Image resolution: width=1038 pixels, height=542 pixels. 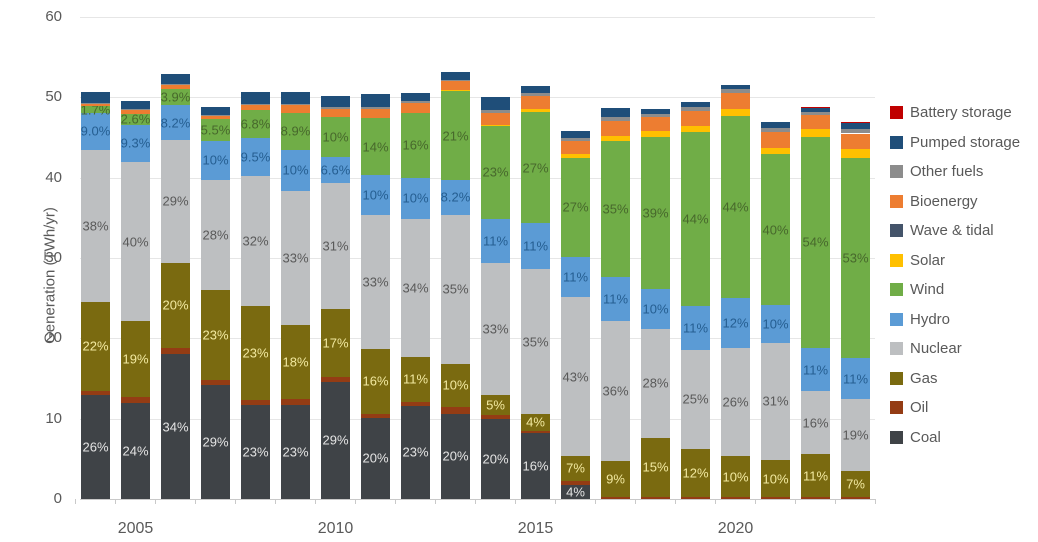 What do you see at coordinates (775, 478) in the screenshot?
I see `segment-gas-2021: 10%` at bounding box center [775, 478].